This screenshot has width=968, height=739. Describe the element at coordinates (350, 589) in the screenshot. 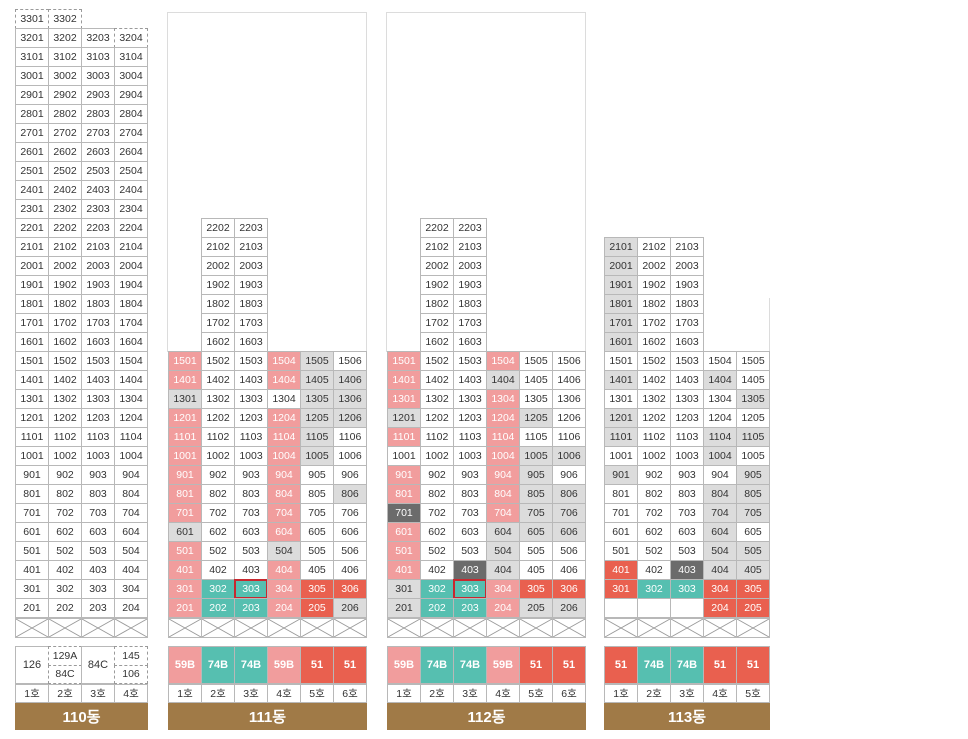

I see `unit-cell: 306` at that location.